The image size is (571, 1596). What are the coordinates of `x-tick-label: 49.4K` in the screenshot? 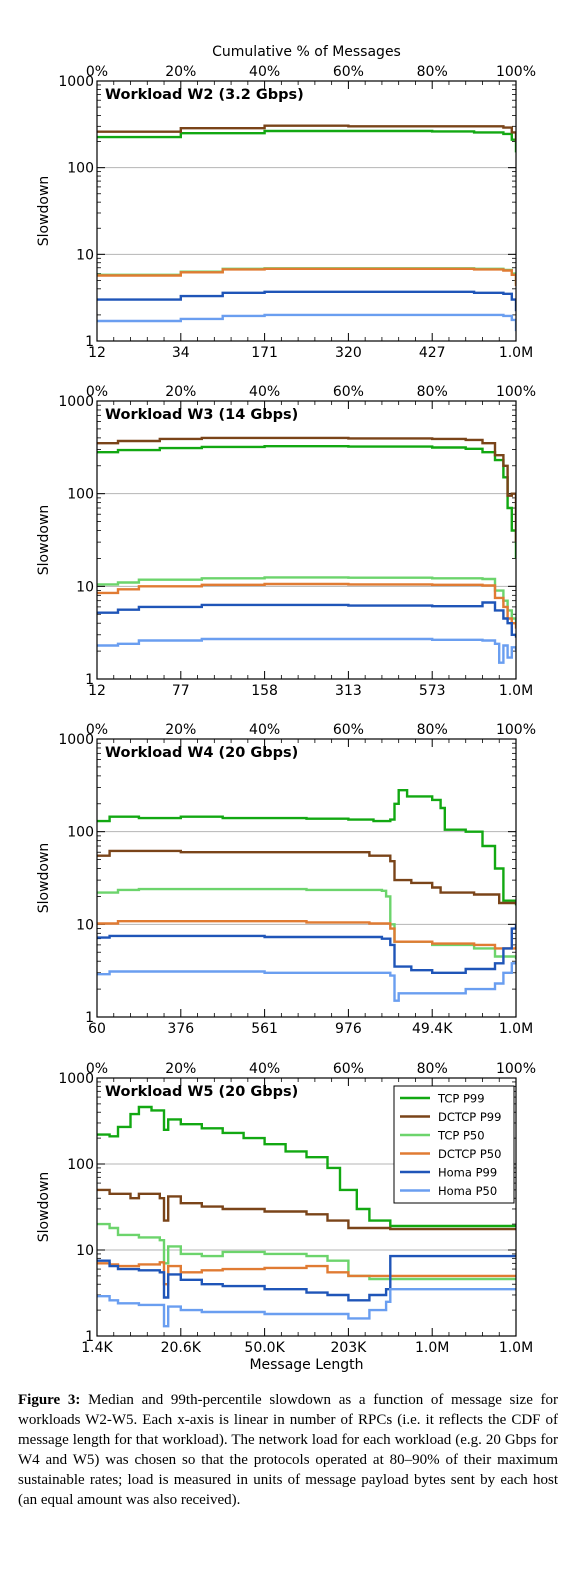 It's located at (432, 1029).